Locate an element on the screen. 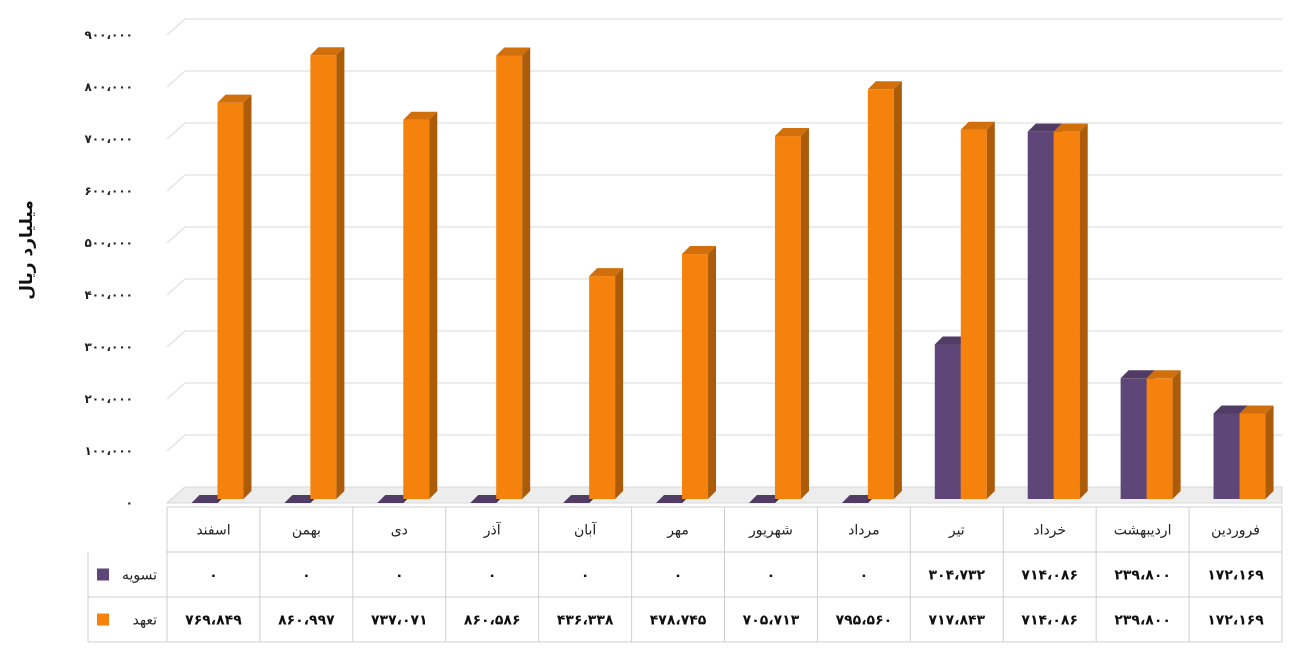 This screenshot has height=650, width=1292. y-axis-label: میلیارد ریال is located at coordinates (27, 249).